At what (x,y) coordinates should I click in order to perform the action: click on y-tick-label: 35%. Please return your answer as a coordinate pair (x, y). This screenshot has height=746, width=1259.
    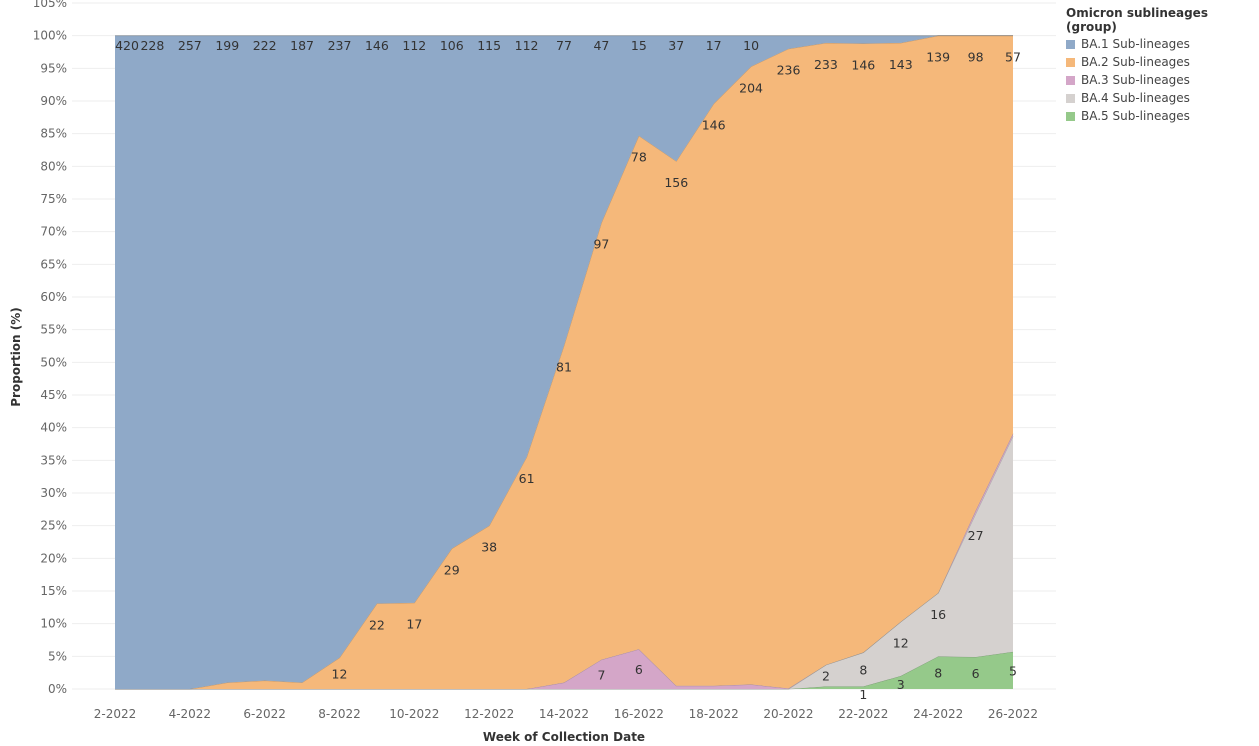
    Looking at the image, I should click on (53, 460).